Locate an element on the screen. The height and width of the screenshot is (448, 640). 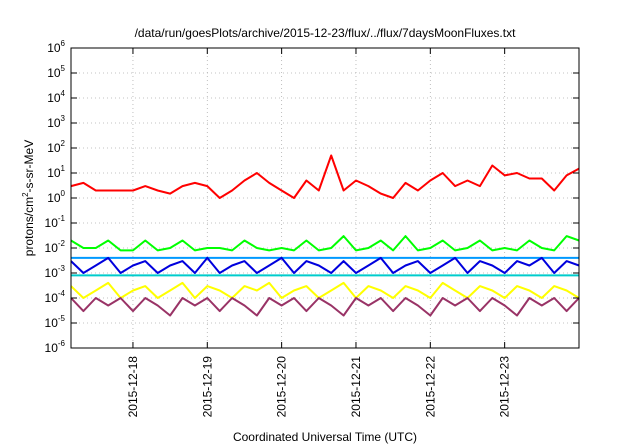
y-tick-label-exp: 5 is located at coordinates (63, 68).